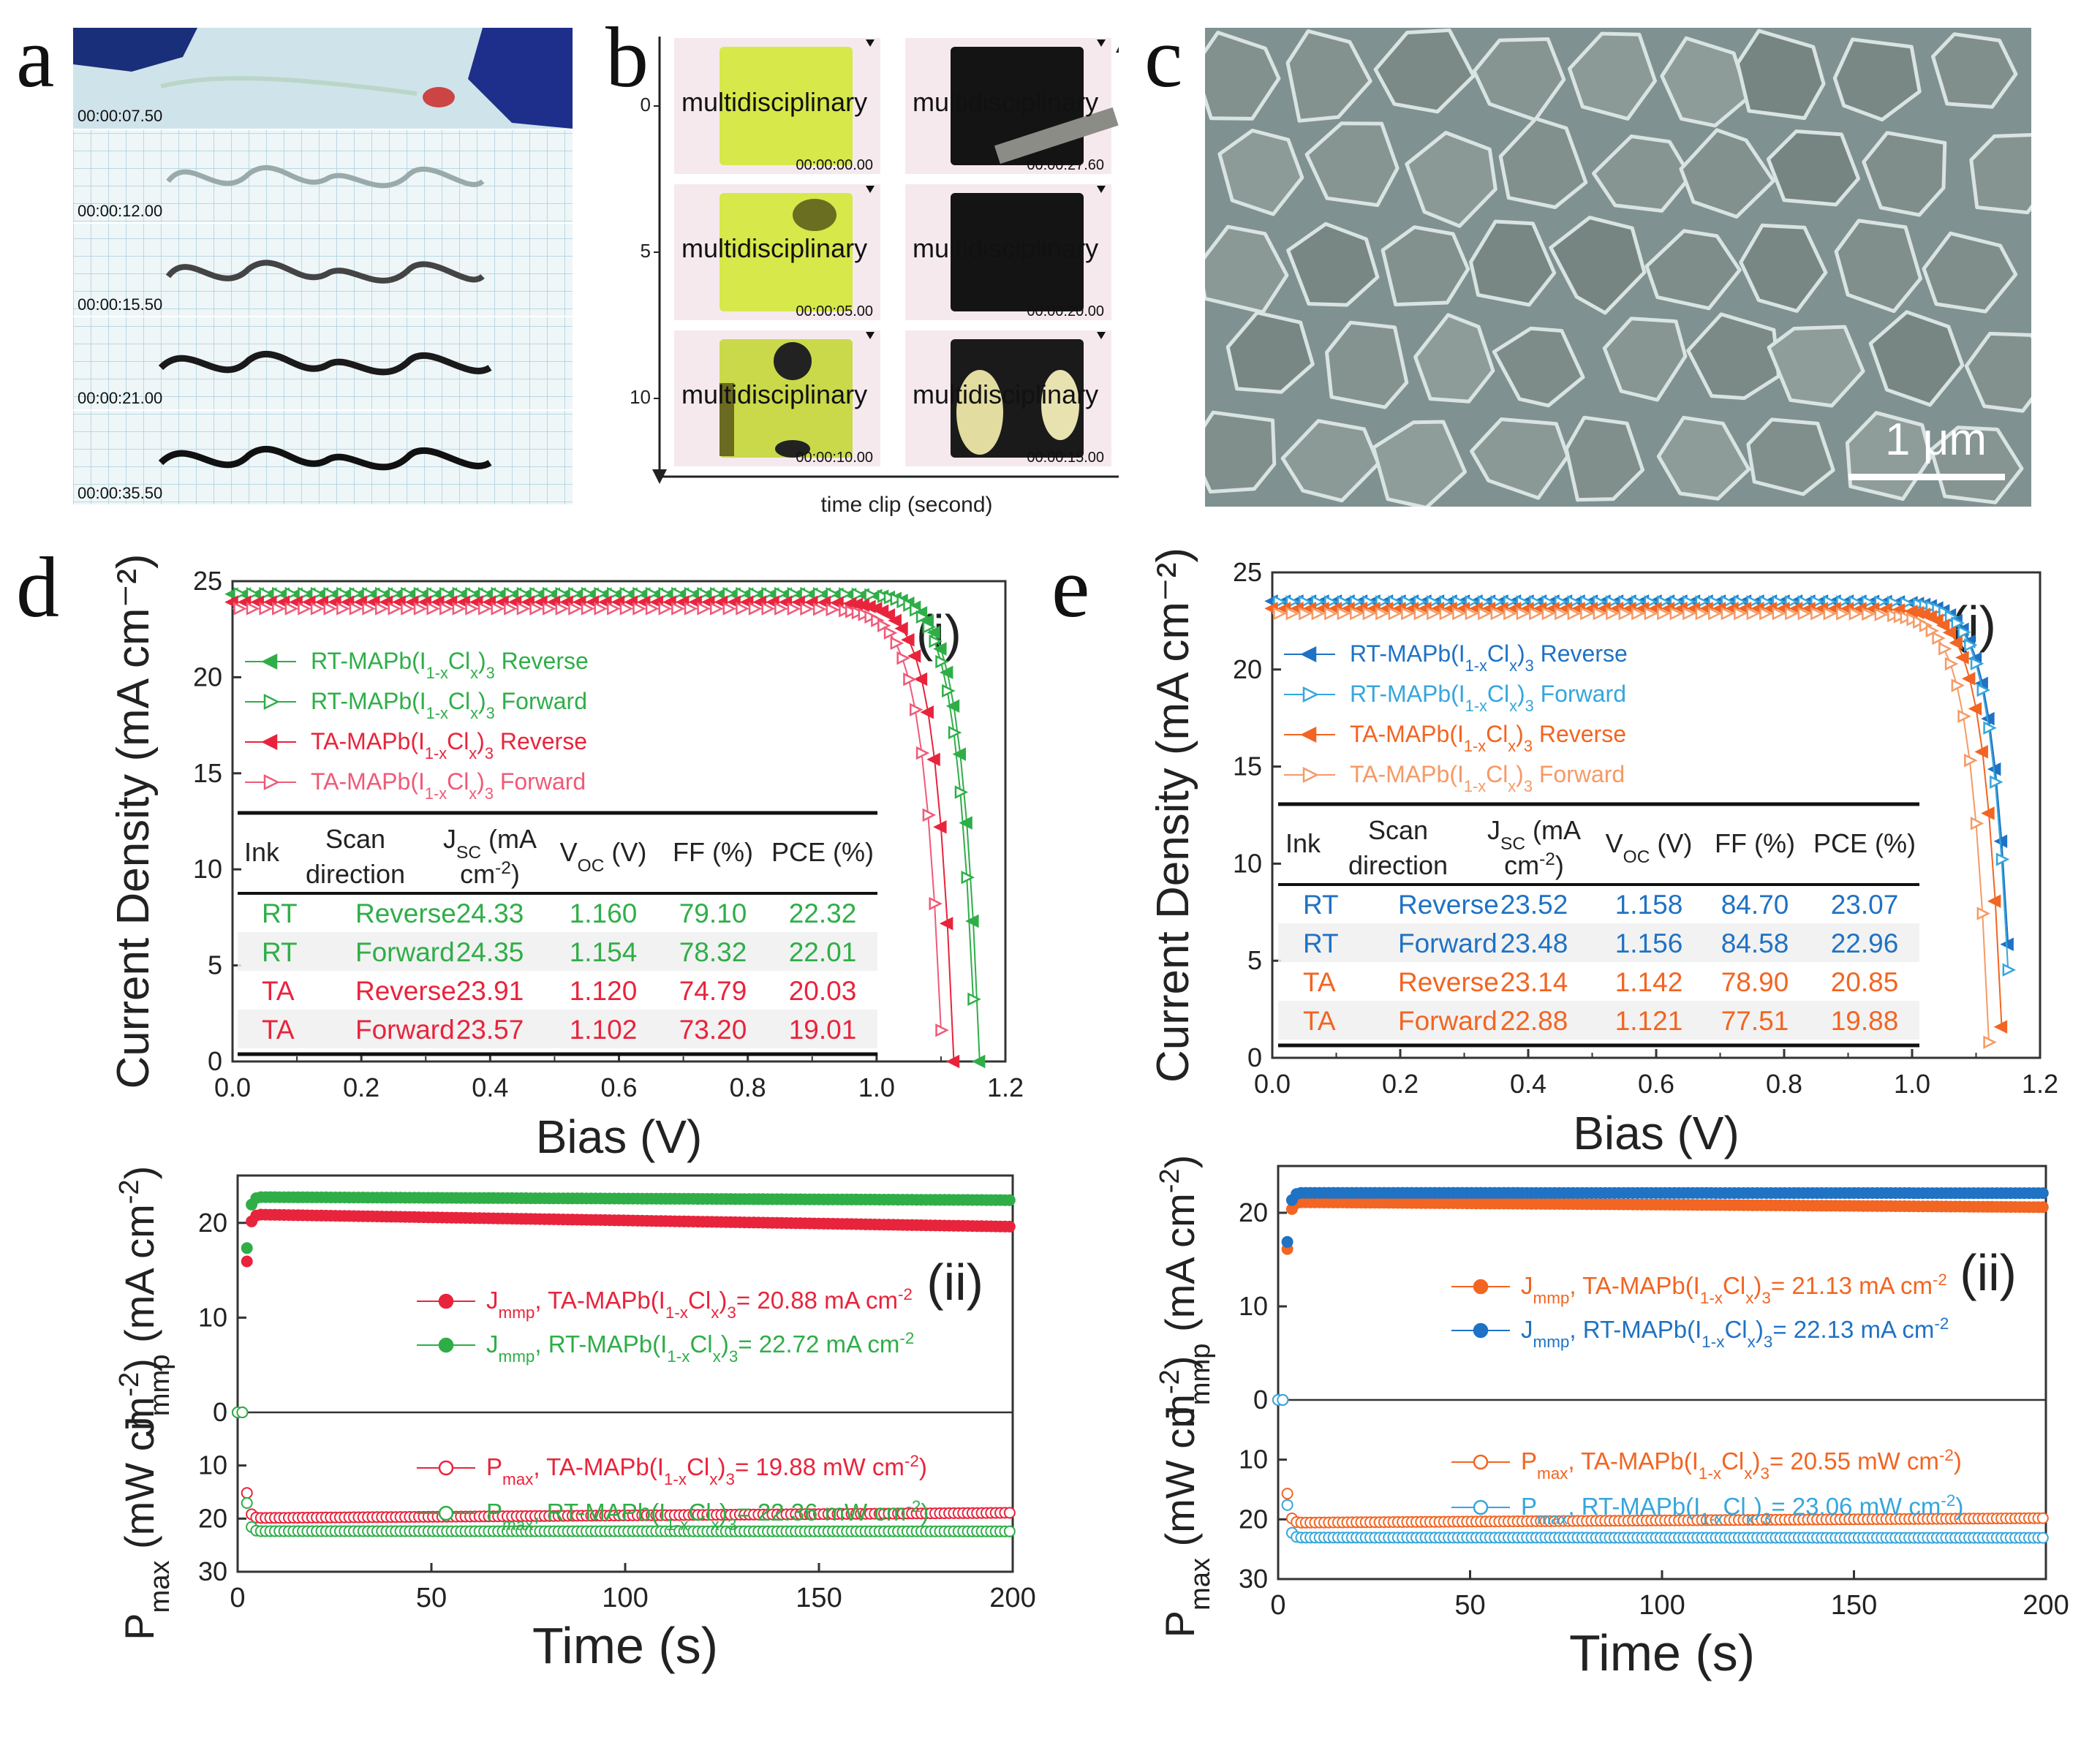  What do you see at coordinates (1534, 835) in the screenshot?
I see `table-header: JSC (mA` at bounding box center [1534, 835].